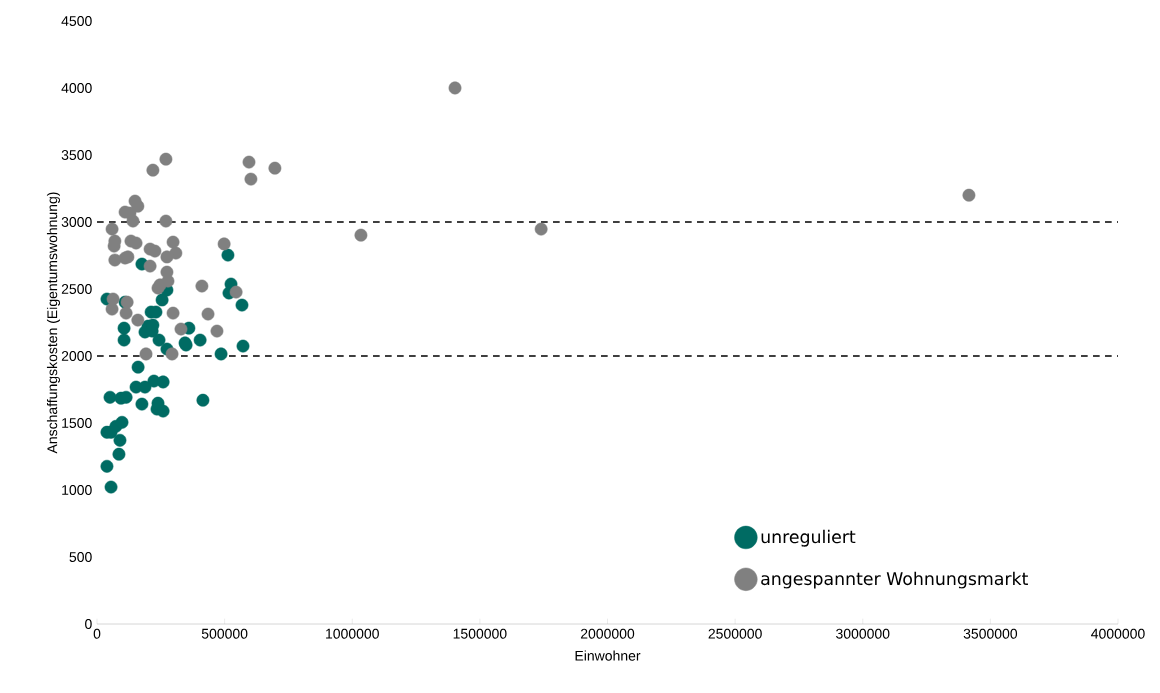 This screenshot has height=693, width=1160. Describe the element at coordinates (1118, 633) in the screenshot. I see `x-tick-label: 4000000` at that location.